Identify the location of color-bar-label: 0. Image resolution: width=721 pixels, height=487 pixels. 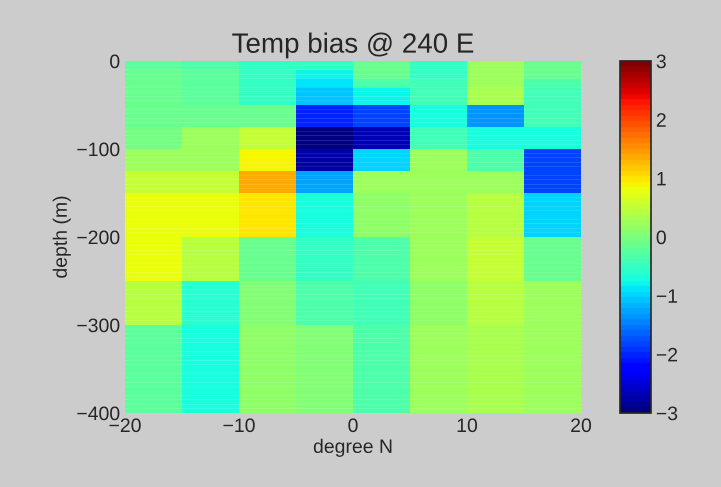
(661, 237).